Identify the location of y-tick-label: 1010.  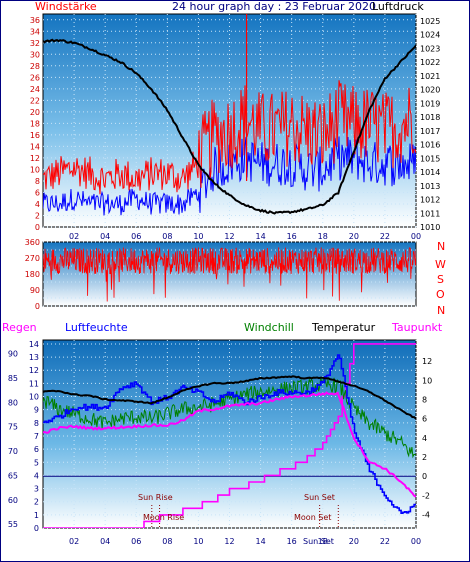
(430, 227).